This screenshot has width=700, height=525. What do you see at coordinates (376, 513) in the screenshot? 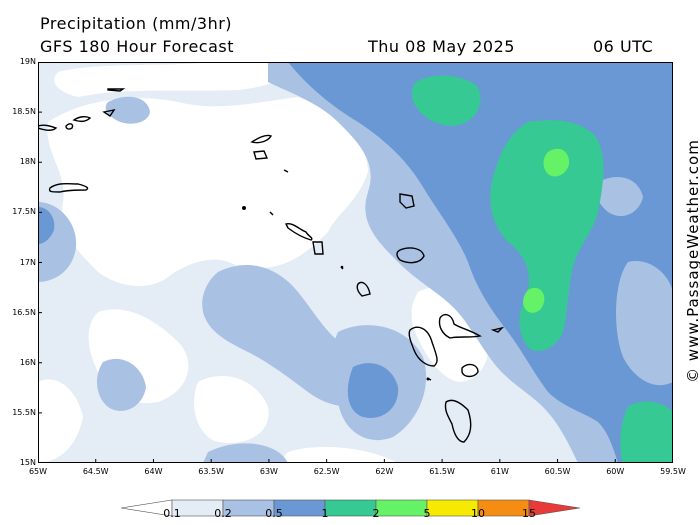
I see `colorbar-label: 2` at bounding box center [376, 513].